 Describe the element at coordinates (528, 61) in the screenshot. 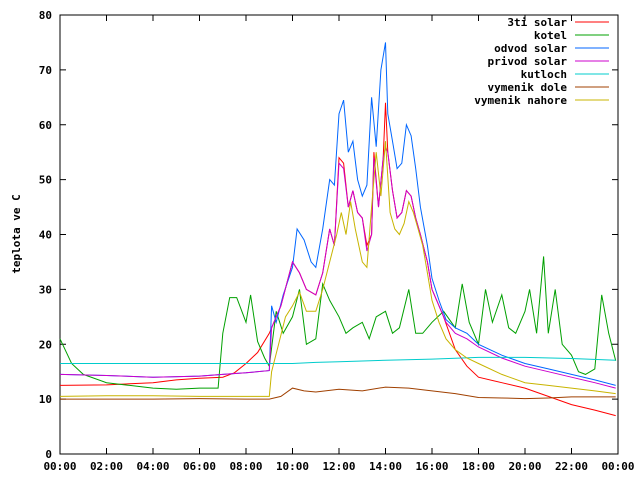

I see `legend-label: privod solar` at that location.